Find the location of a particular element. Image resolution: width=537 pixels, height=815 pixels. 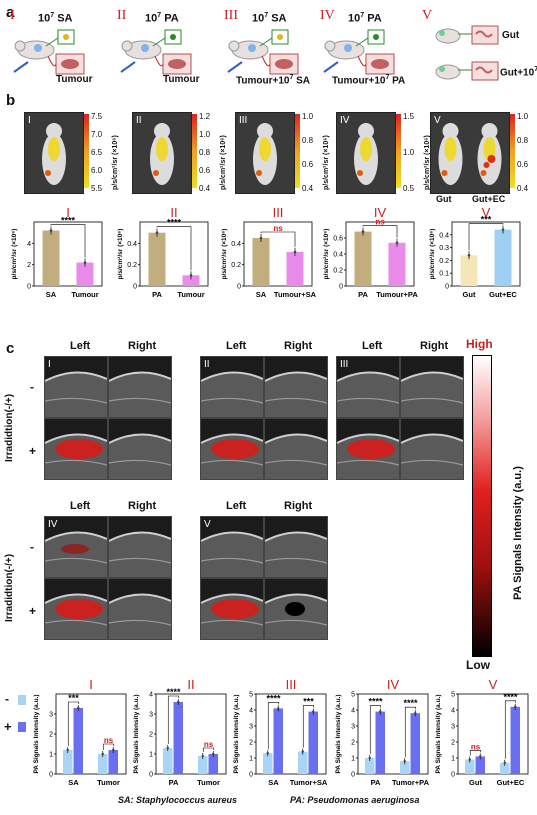

legend-minus-swatch is located at coordinates (22, 700).